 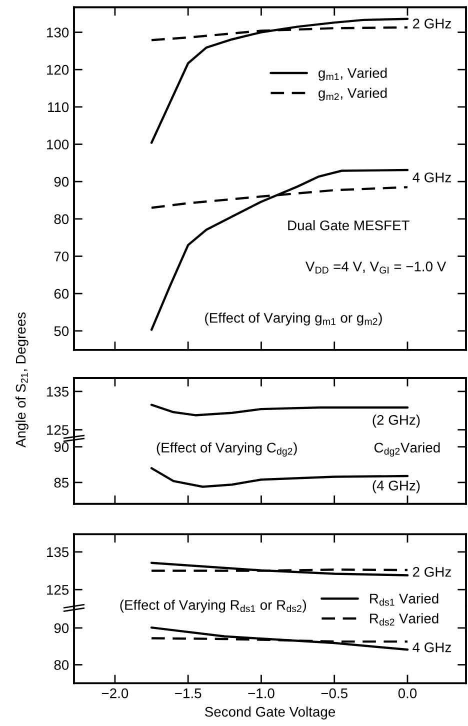 I want to click on y-tick-label: 100, so click(x=58, y=145).